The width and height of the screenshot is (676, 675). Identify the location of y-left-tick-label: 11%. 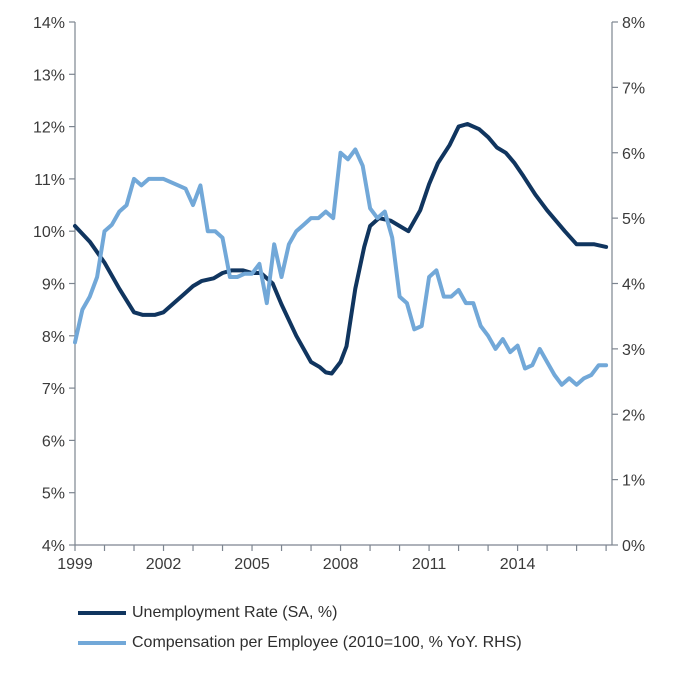
(49, 180).